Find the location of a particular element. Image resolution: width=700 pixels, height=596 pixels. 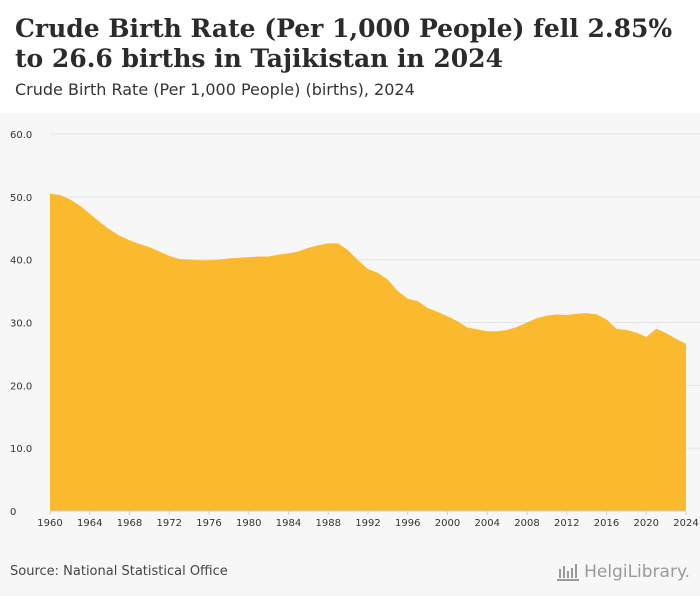

y-tick-label: 10.0 is located at coordinates (21, 449).